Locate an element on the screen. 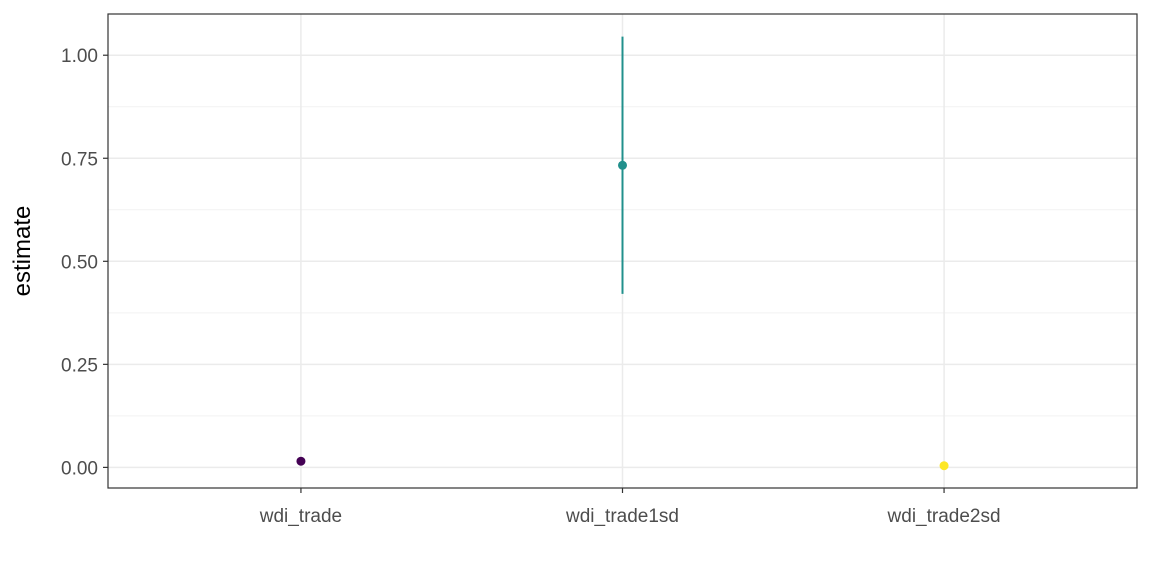 The image size is (1152, 576). y-tick-label: 0.00 is located at coordinates (79, 468).